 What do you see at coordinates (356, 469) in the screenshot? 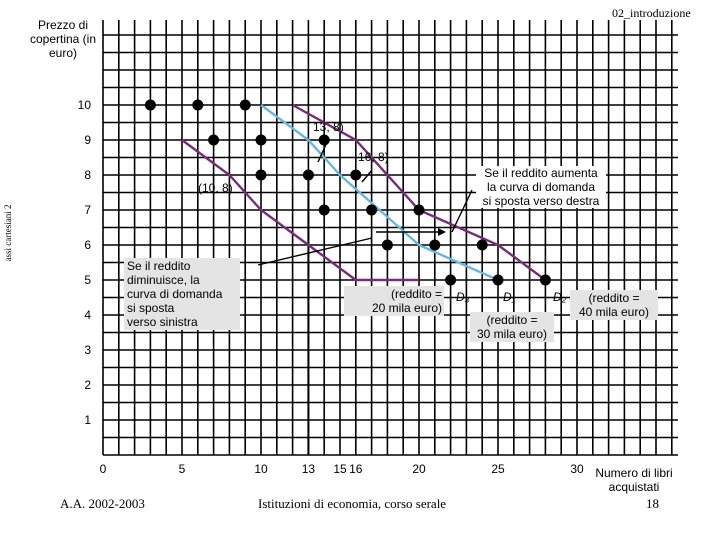
I see `x-tick-label: 16` at bounding box center [356, 469].